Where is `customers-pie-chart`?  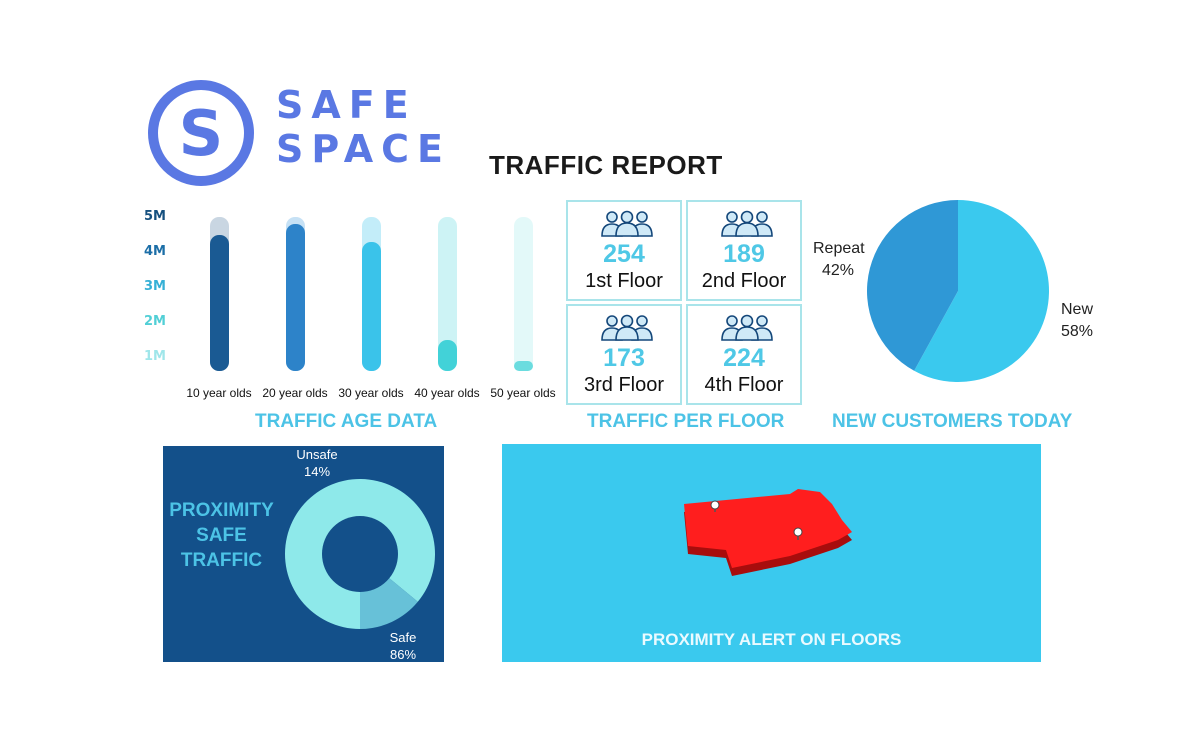
customers-pie-chart is located at coordinates (958, 291).